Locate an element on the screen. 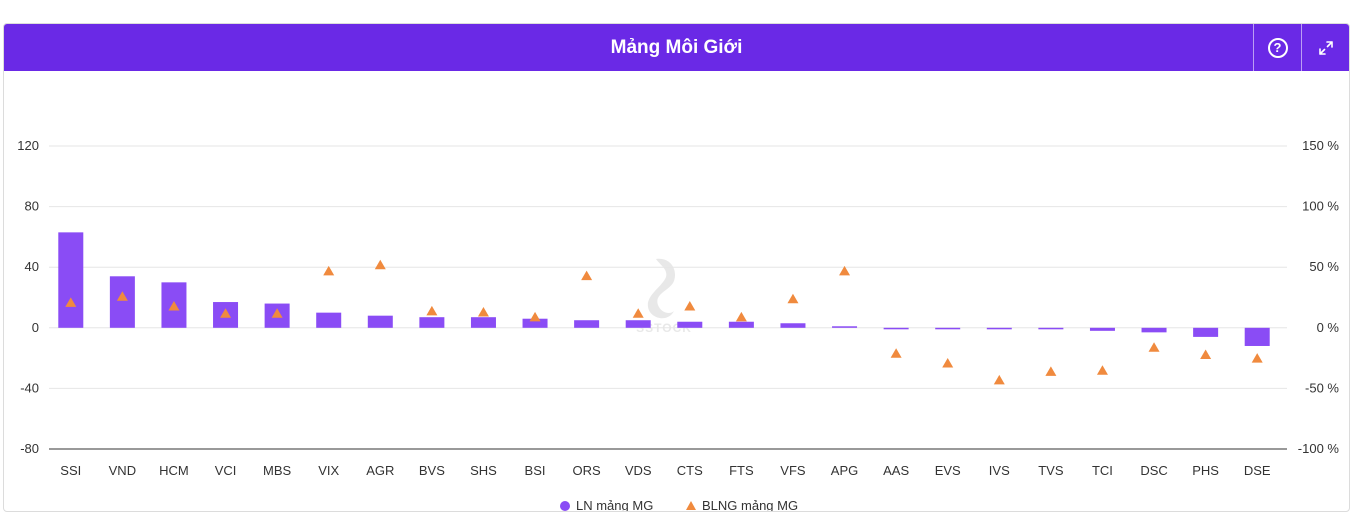 This screenshot has height=516, width=1353. bar-phs is located at coordinates (1206, 332).